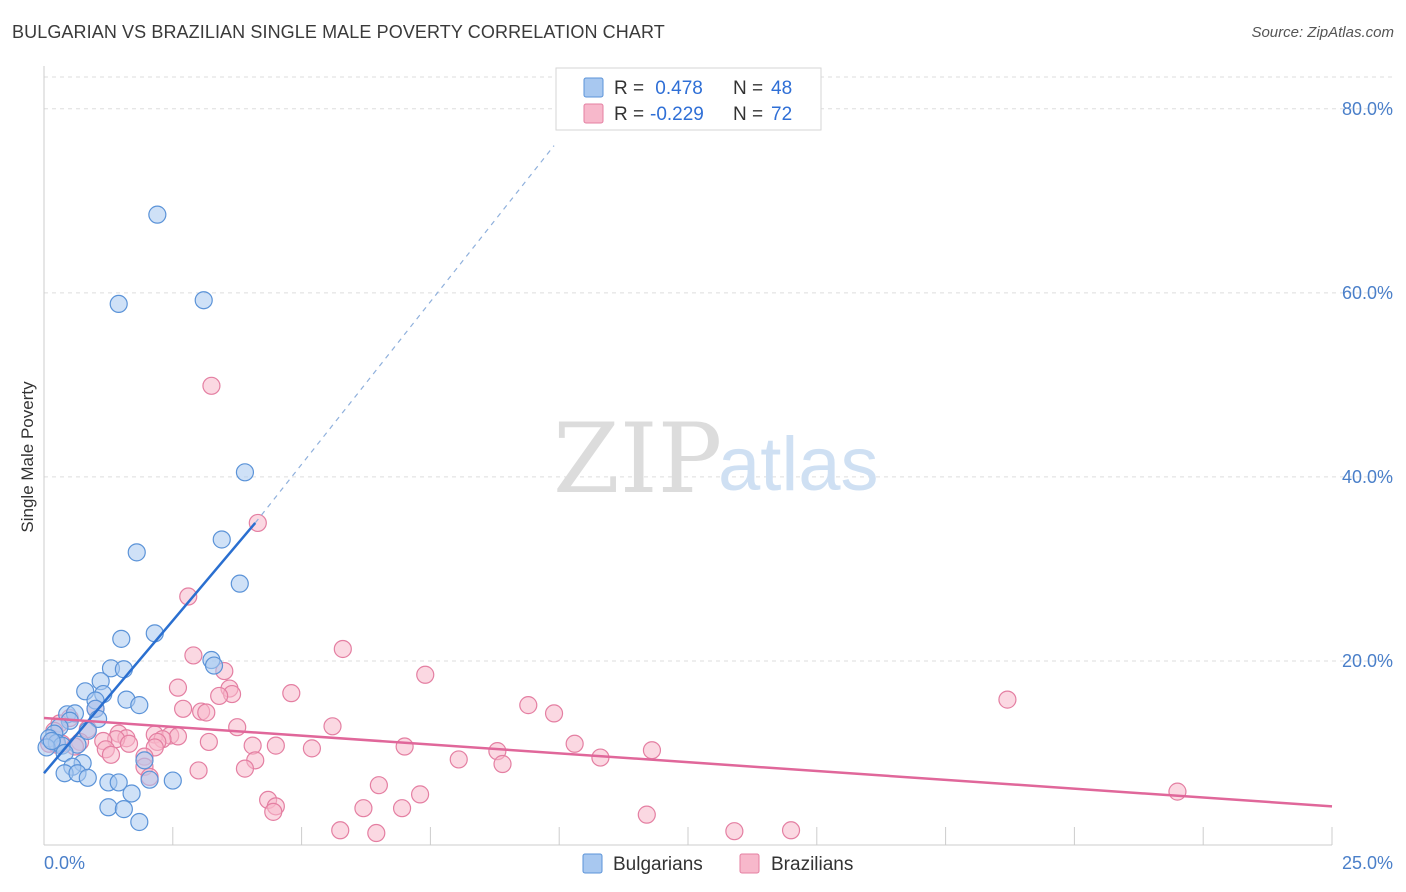  I want to click on series-legend: Bulgarians Brazilians, so click(717, 864).